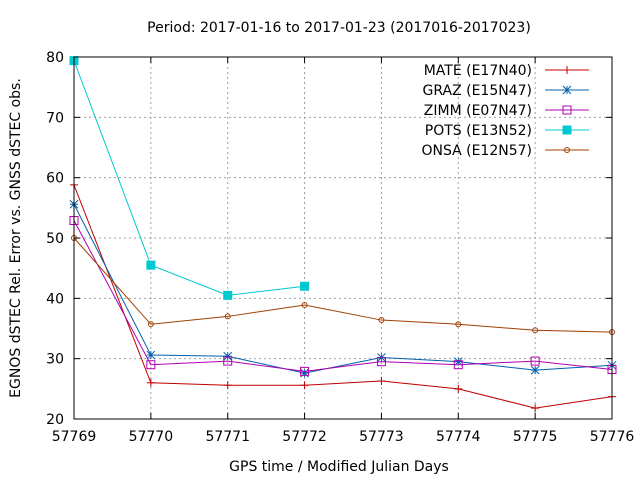  What do you see at coordinates (612, 437) in the screenshot?
I see `x-tick-label: 57776` at bounding box center [612, 437].